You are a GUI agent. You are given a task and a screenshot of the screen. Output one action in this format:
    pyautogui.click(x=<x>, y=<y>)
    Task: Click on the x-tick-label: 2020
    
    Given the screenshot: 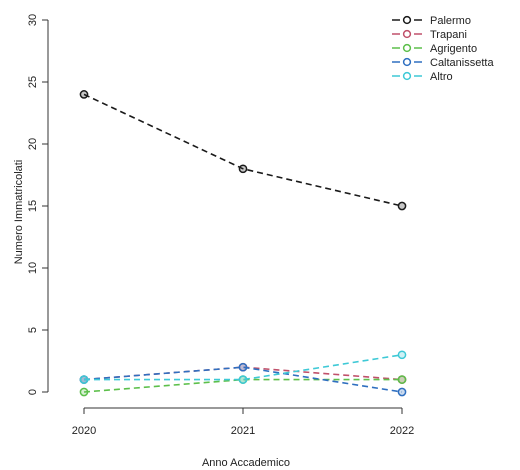 What is the action you would take?
    pyautogui.click(x=84, y=431)
    